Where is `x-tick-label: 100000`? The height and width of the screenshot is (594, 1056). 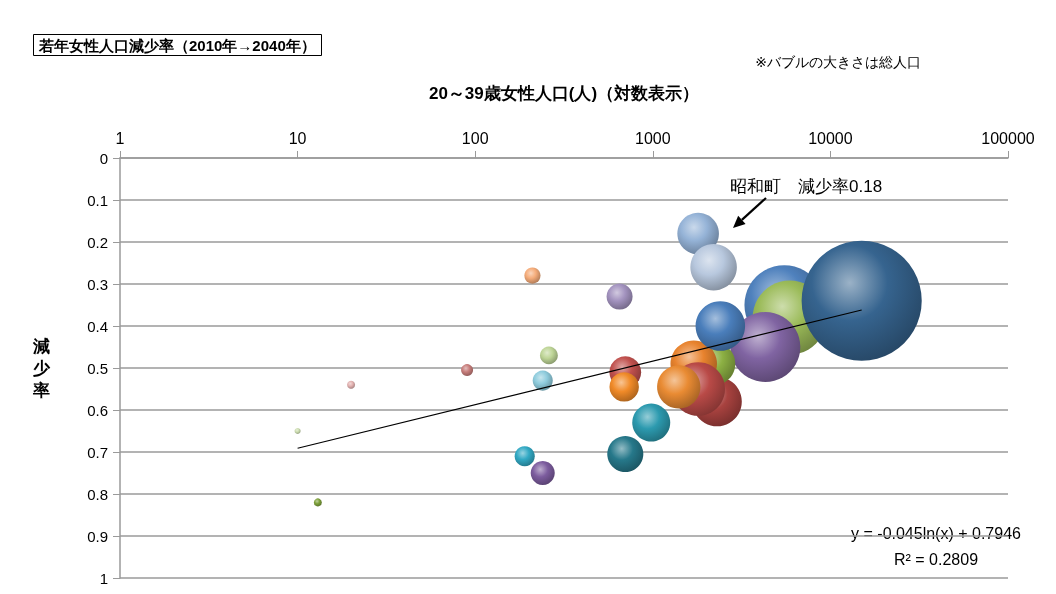
x-tick-label: 100000 is located at coordinates (1008, 138).